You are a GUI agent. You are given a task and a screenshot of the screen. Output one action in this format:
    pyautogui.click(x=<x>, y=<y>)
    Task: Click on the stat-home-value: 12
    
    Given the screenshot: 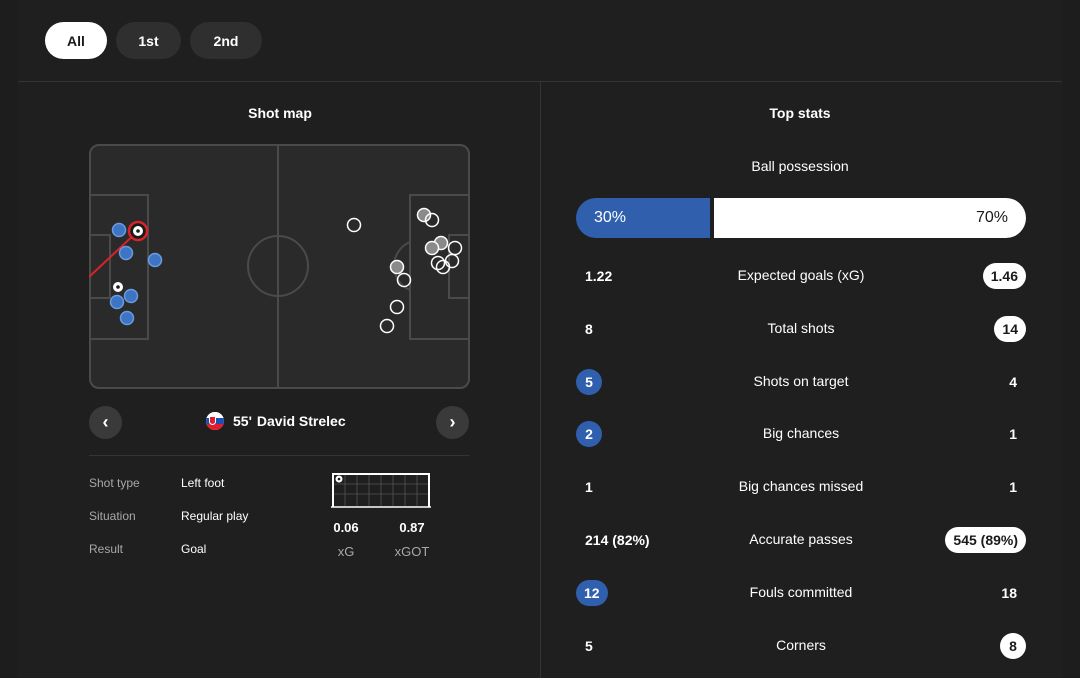 What is the action you would take?
    pyautogui.click(x=592, y=593)
    